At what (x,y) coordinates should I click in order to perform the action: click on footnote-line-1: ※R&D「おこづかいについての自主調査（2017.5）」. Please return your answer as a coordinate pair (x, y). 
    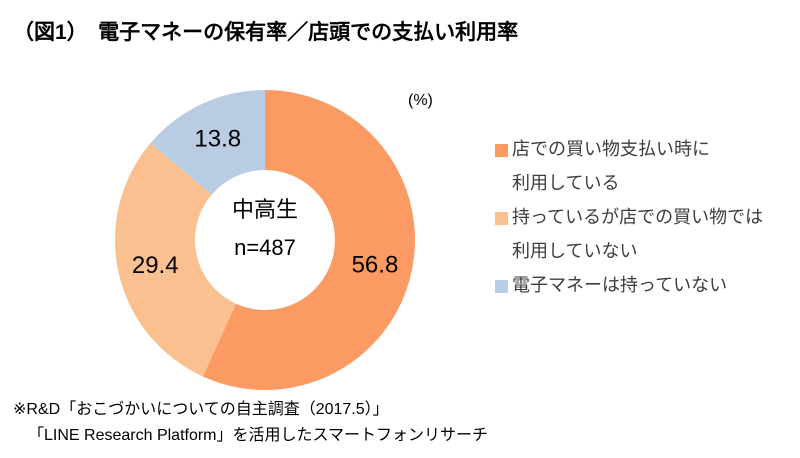
    Looking at the image, I should click on (201, 409).